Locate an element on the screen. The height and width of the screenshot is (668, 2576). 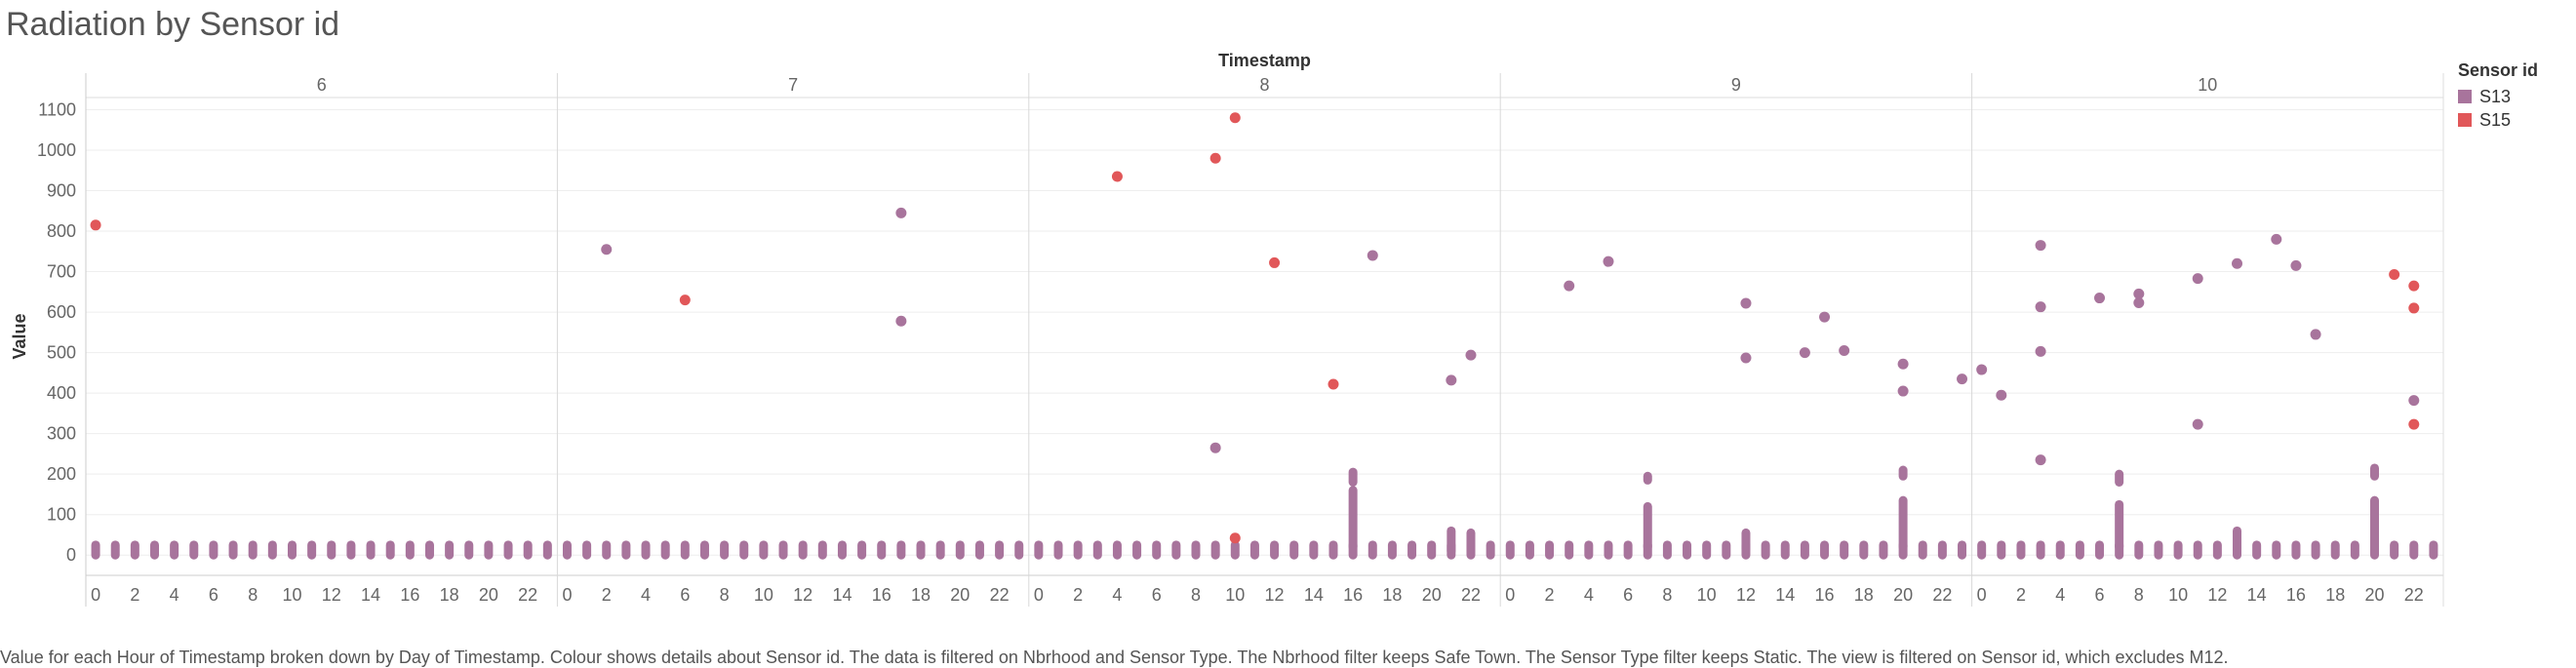
legend-item-s15: S15 is located at coordinates (2498, 120).